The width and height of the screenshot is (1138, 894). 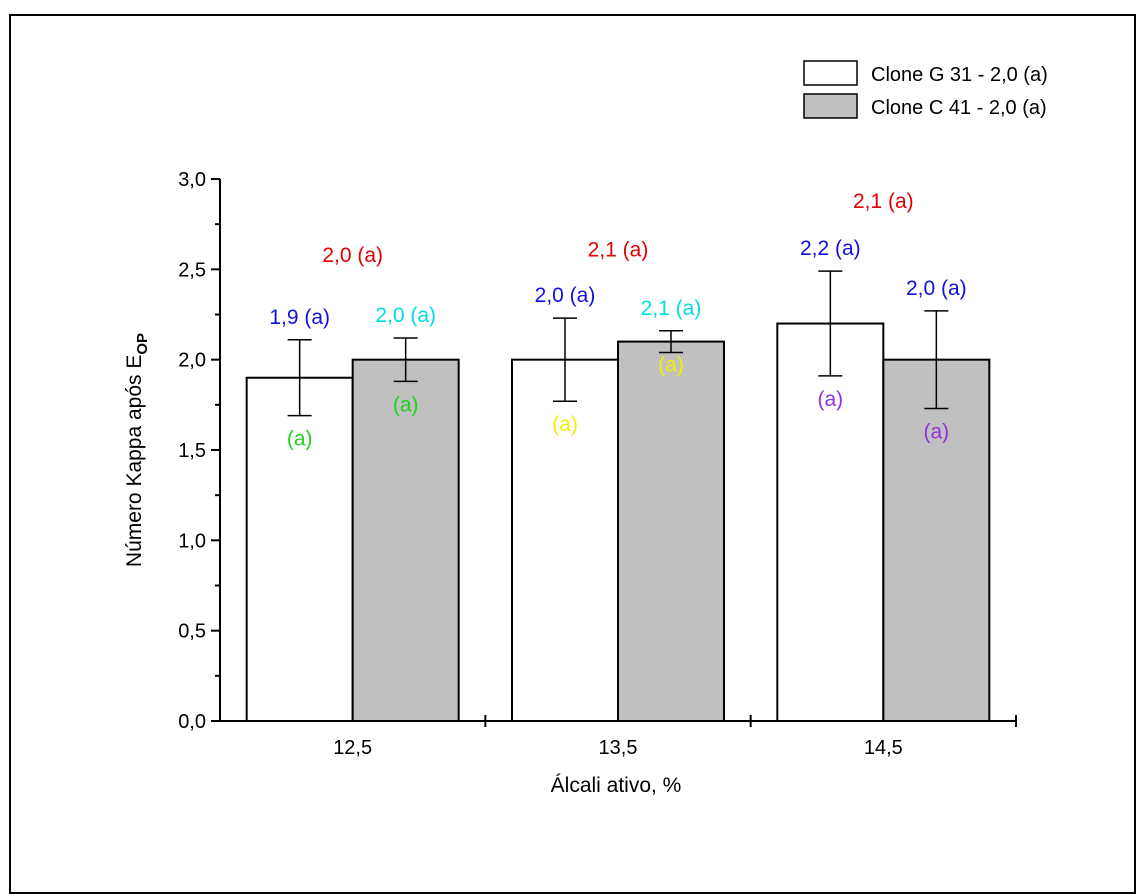 I want to click on x-axis-label: Álcali ativo, %, so click(x=616, y=785).